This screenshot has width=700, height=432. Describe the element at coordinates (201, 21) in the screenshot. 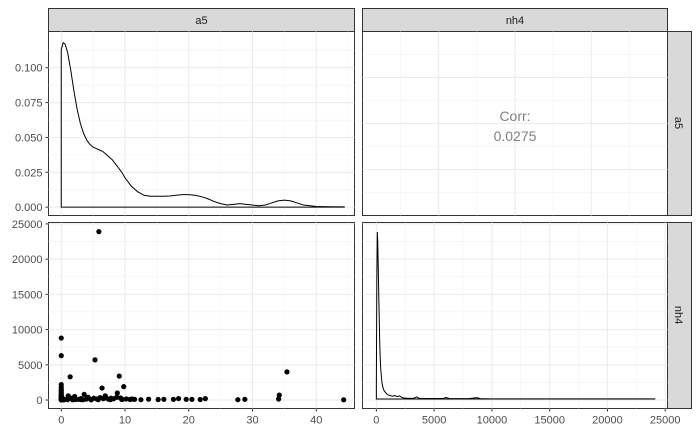

I see `strip-col-a5-label: a5` at that location.